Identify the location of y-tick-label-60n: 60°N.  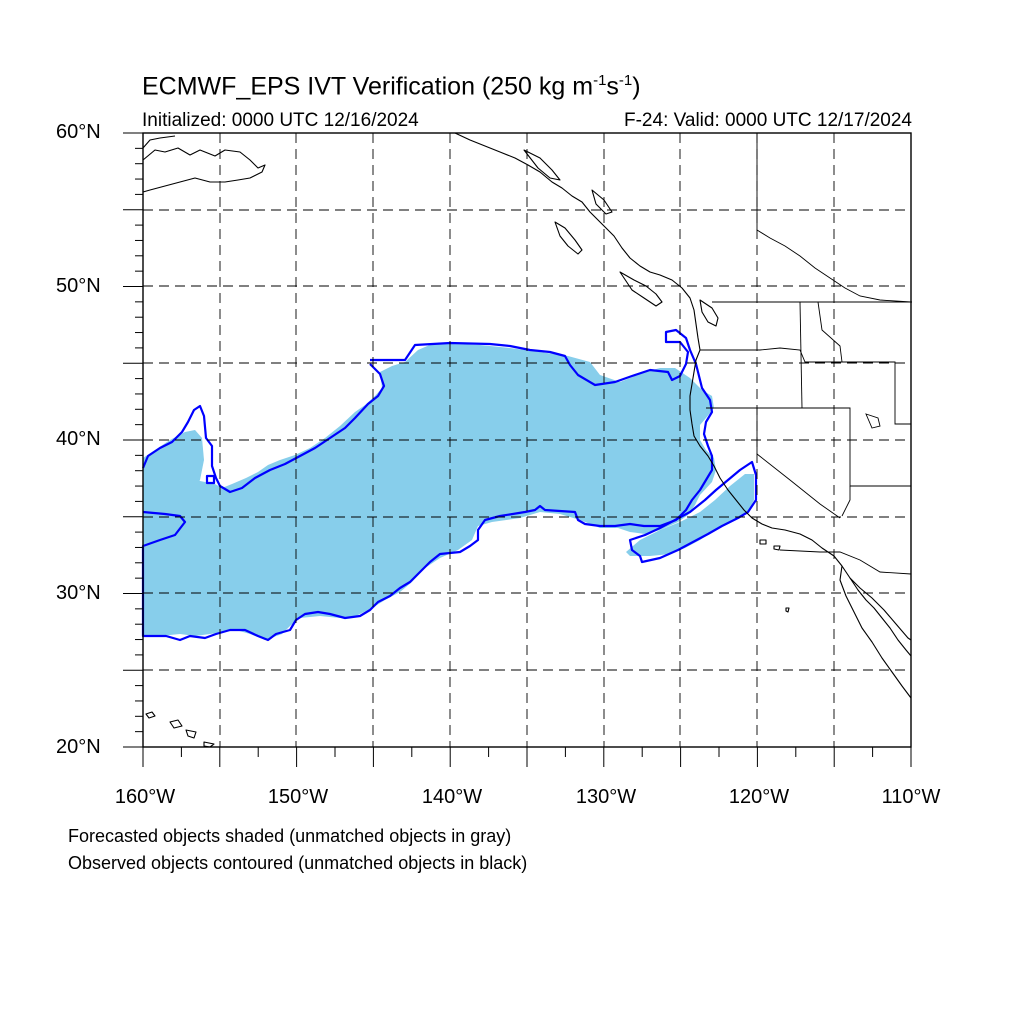
(78, 132).